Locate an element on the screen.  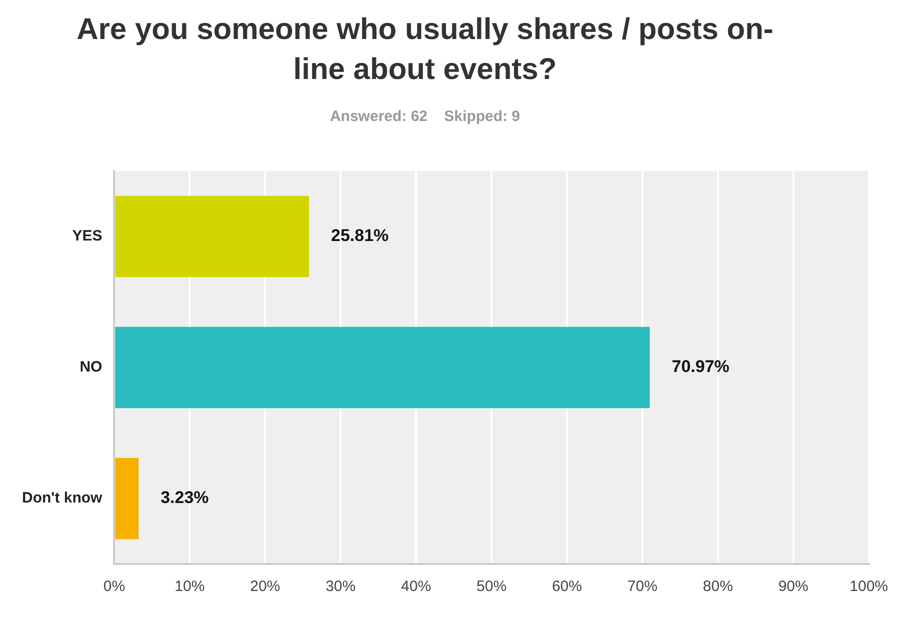
x-tick-label: 100% is located at coordinates (869, 587).